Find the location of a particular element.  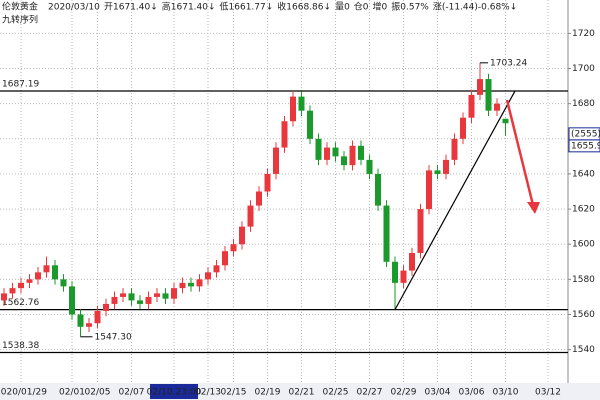

indicator-name: 九转序列 is located at coordinates (20, 20).